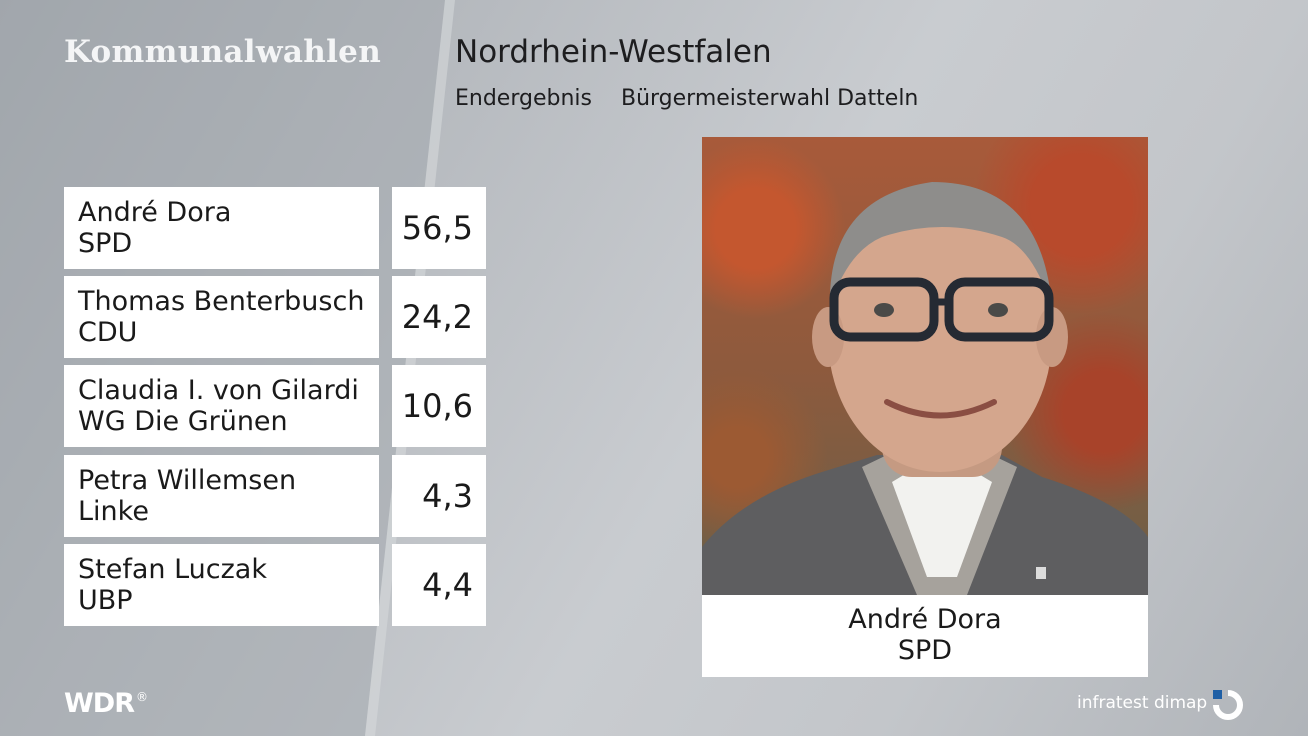  I want to click on candidate-party: CDU, so click(108, 332).